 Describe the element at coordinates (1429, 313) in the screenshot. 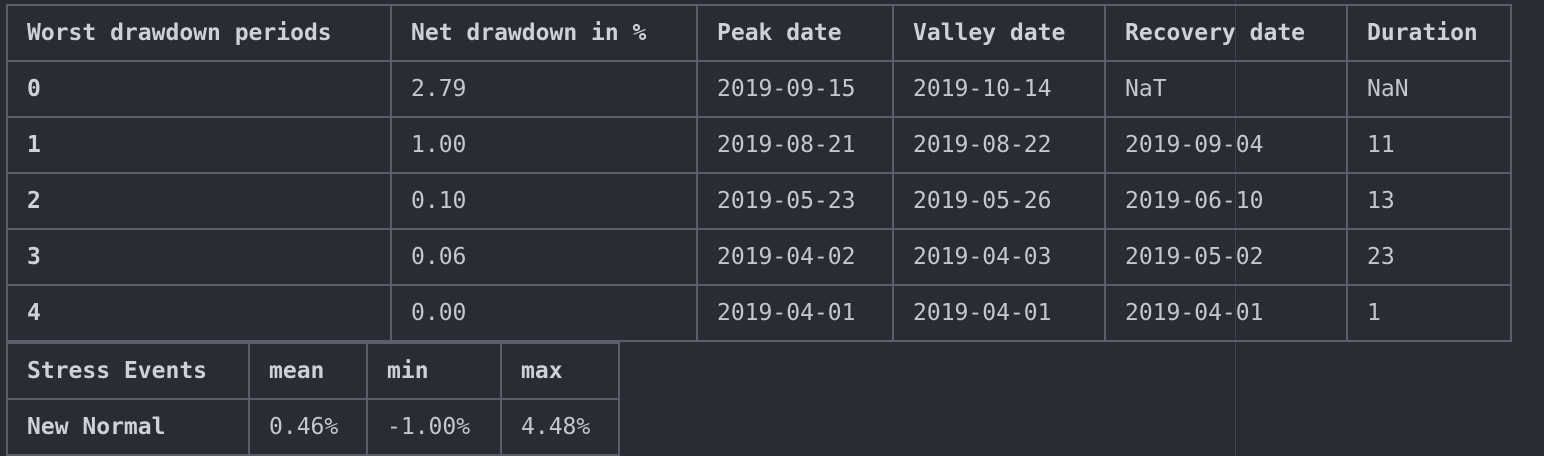

I see `duration-cell: 1` at that location.